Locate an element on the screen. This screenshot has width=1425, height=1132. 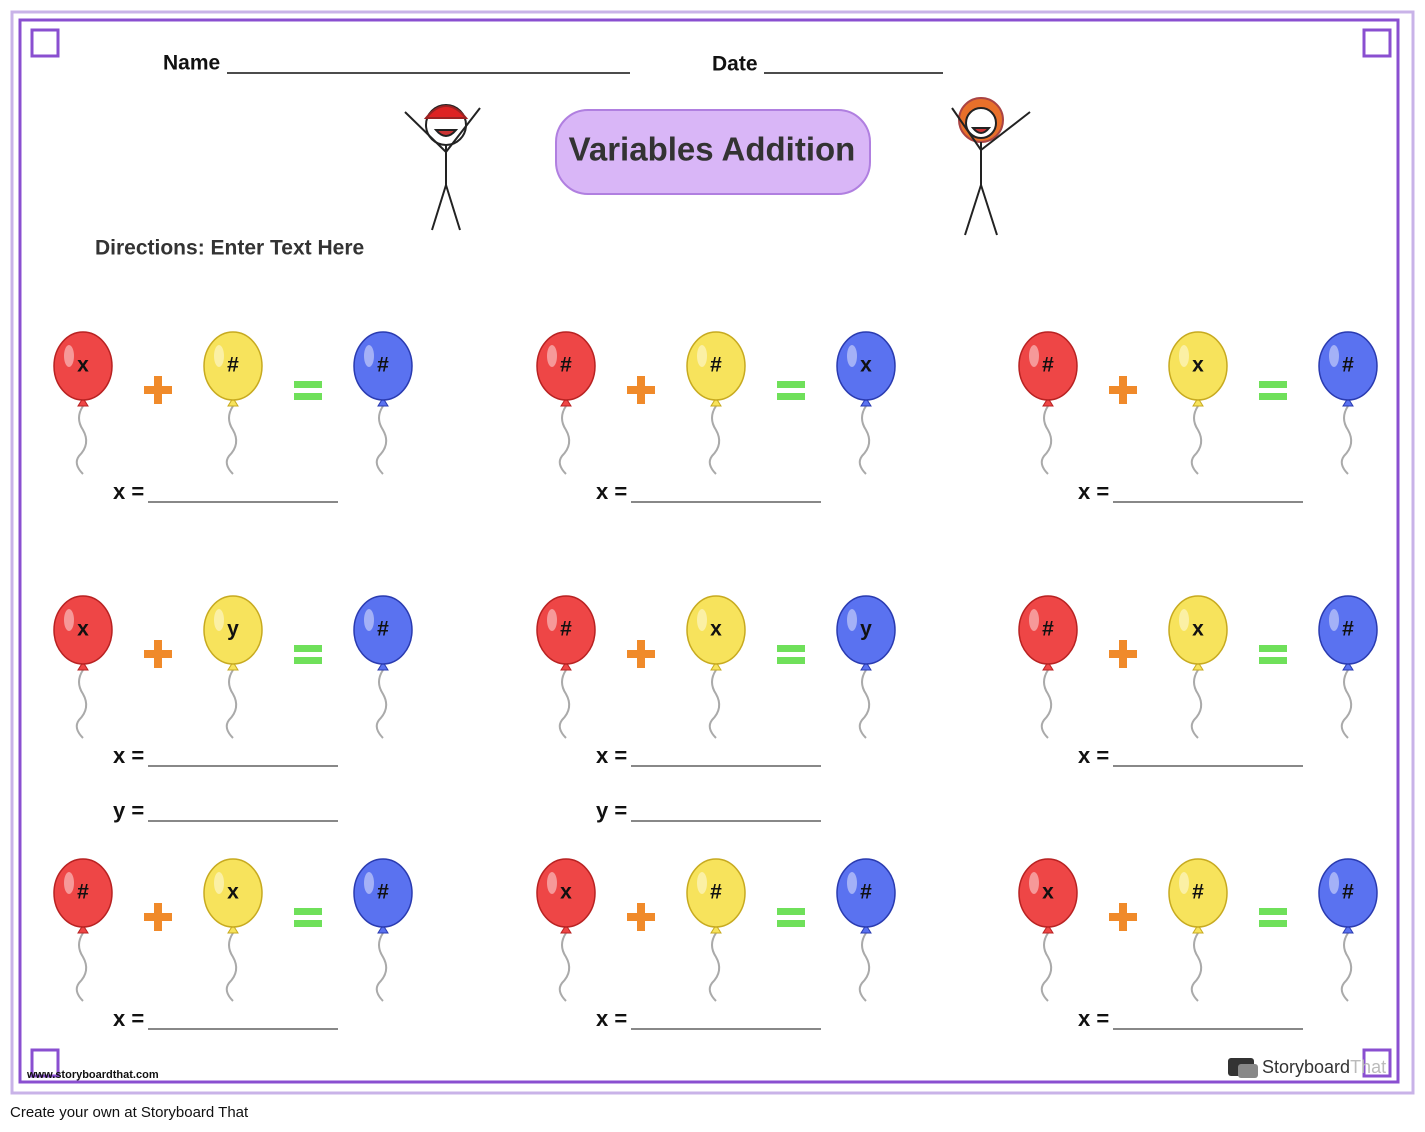
problem: # # x x = is located at coordinates (716, 417).